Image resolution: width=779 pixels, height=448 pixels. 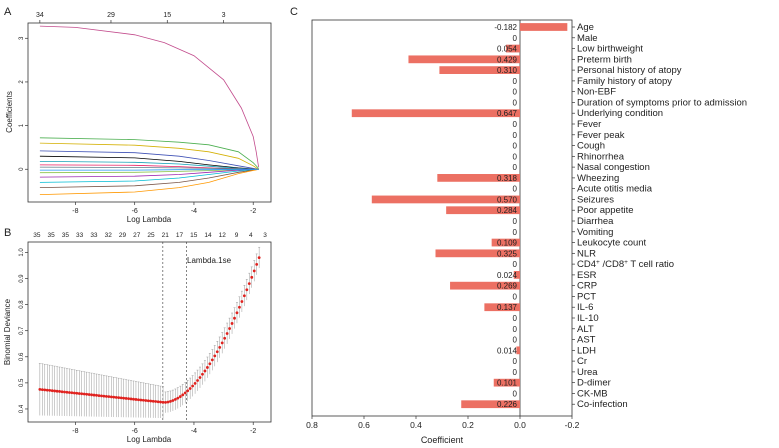 What do you see at coordinates (7, 331) in the screenshot?
I see `panel-b-ylabel: Binomial Deviance` at bounding box center [7, 331].